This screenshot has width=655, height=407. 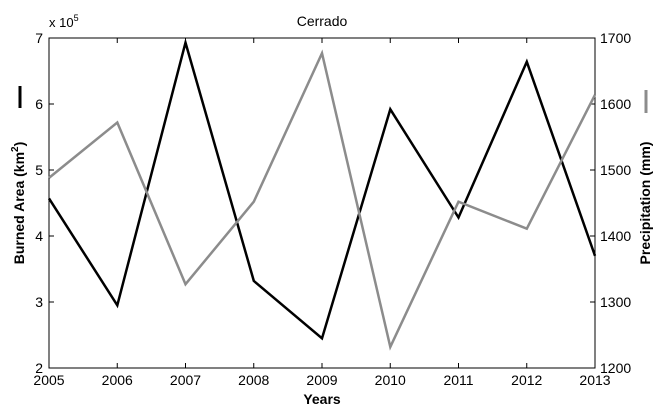 What do you see at coordinates (39, 368) in the screenshot?
I see `y-left-tick-label: 2` at bounding box center [39, 368].